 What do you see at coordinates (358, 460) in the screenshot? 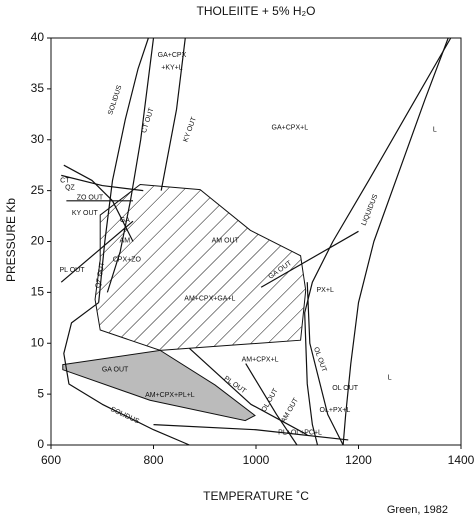
I see `x-tick-label: 1200` at bounding box center [358, 460].